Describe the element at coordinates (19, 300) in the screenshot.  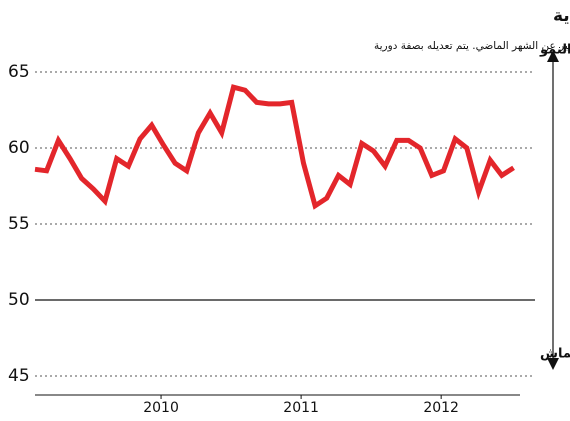
I see `y-tick-label: 50` at that location.